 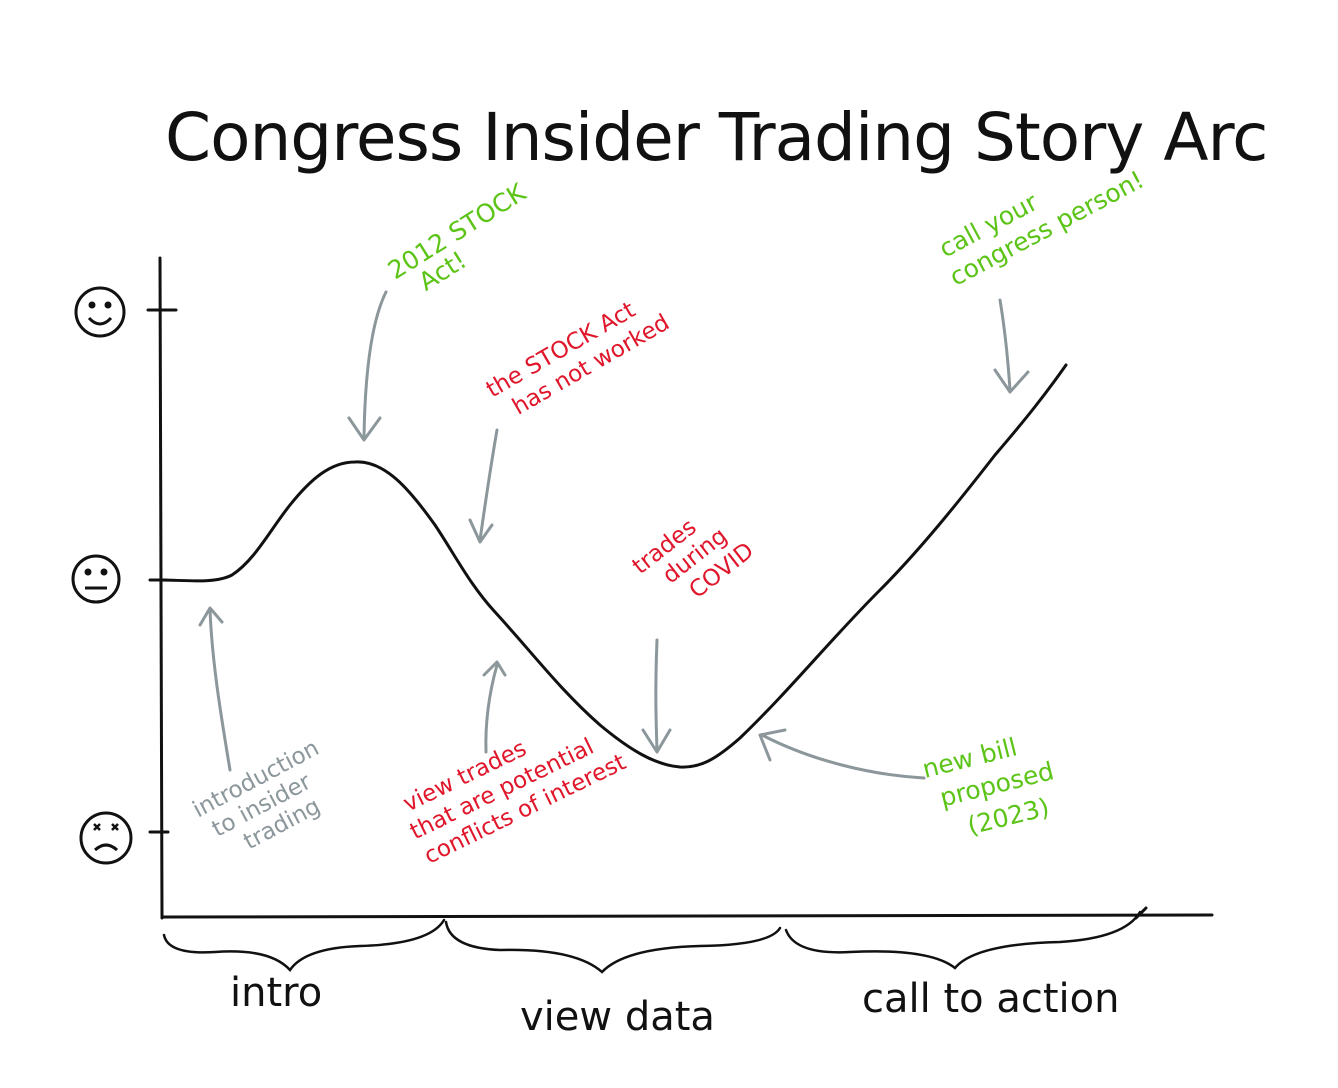 I want to click on diagram-title: Congress Insider Trading Story Arc, so click(x=716, y=137).